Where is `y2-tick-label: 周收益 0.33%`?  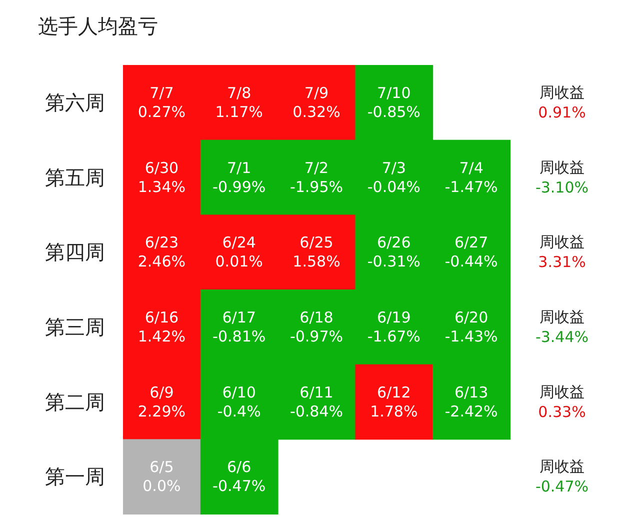 y2-tick-label: 周收益 0.33% is located at coordinates (562, 401).